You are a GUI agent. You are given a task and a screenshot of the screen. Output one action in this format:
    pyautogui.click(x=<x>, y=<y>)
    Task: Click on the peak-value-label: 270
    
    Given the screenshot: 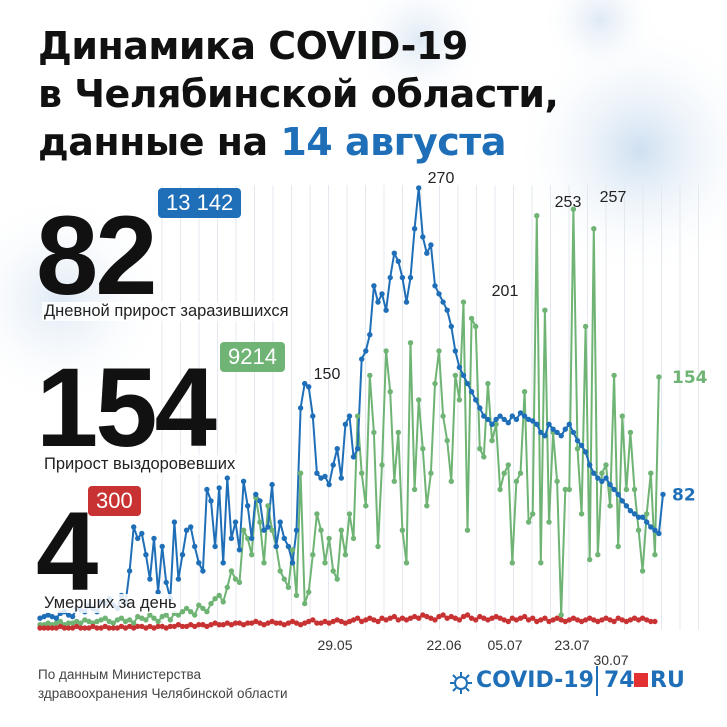 What is the action you would take?
    pyautogui.click(x=441, y=178)
    